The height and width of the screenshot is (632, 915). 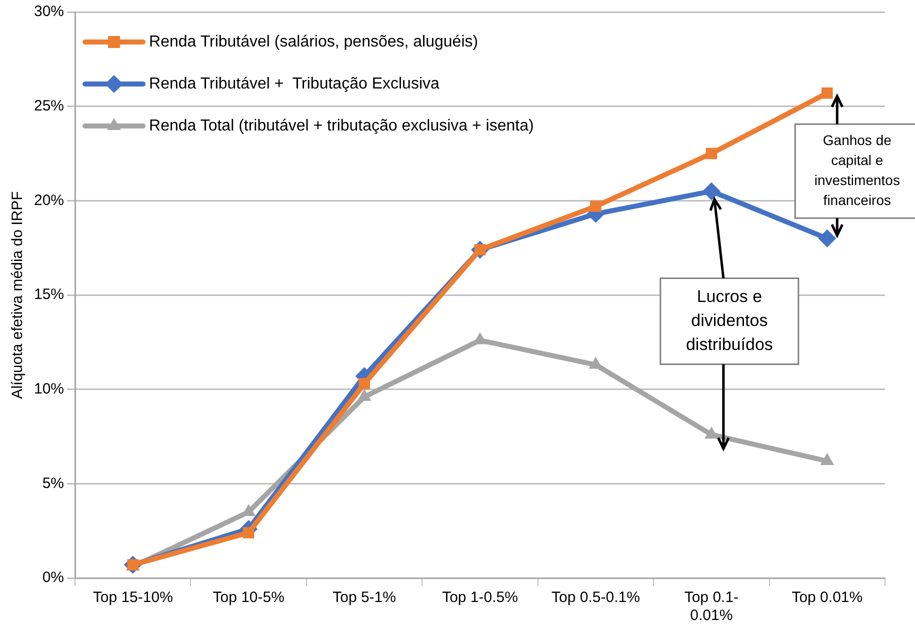 I want to click on y-tick-label: 30%, so click(x=49, y=11).